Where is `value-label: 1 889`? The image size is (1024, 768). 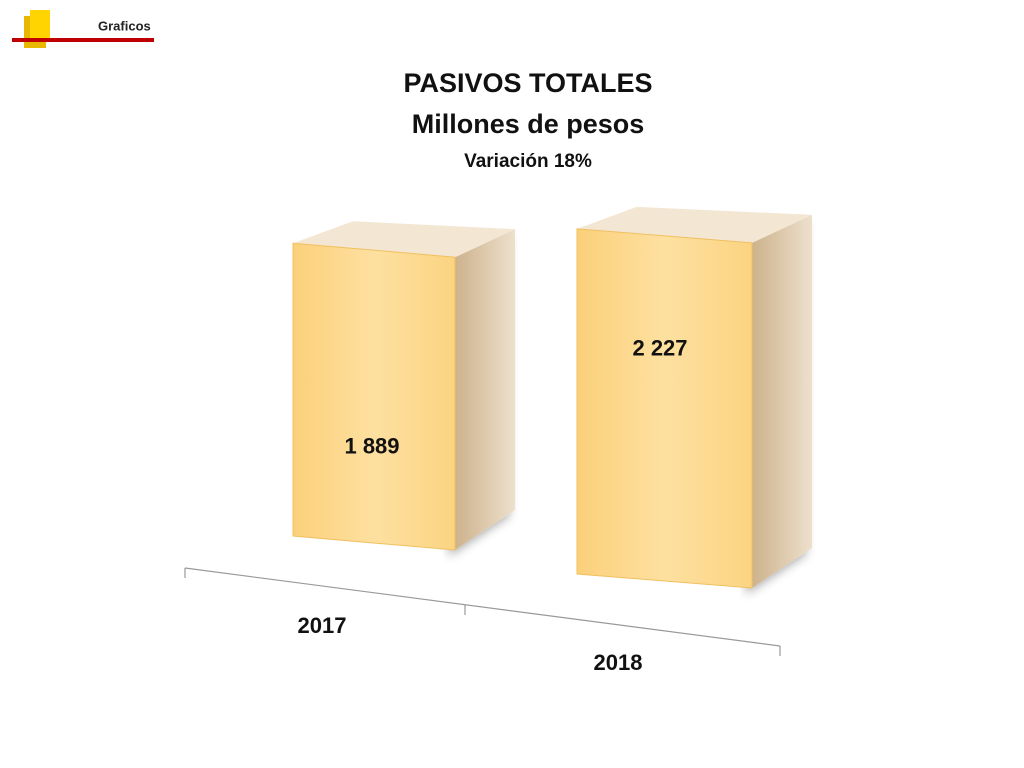
value-label: 1 889 is located at coordinates (371, 445).